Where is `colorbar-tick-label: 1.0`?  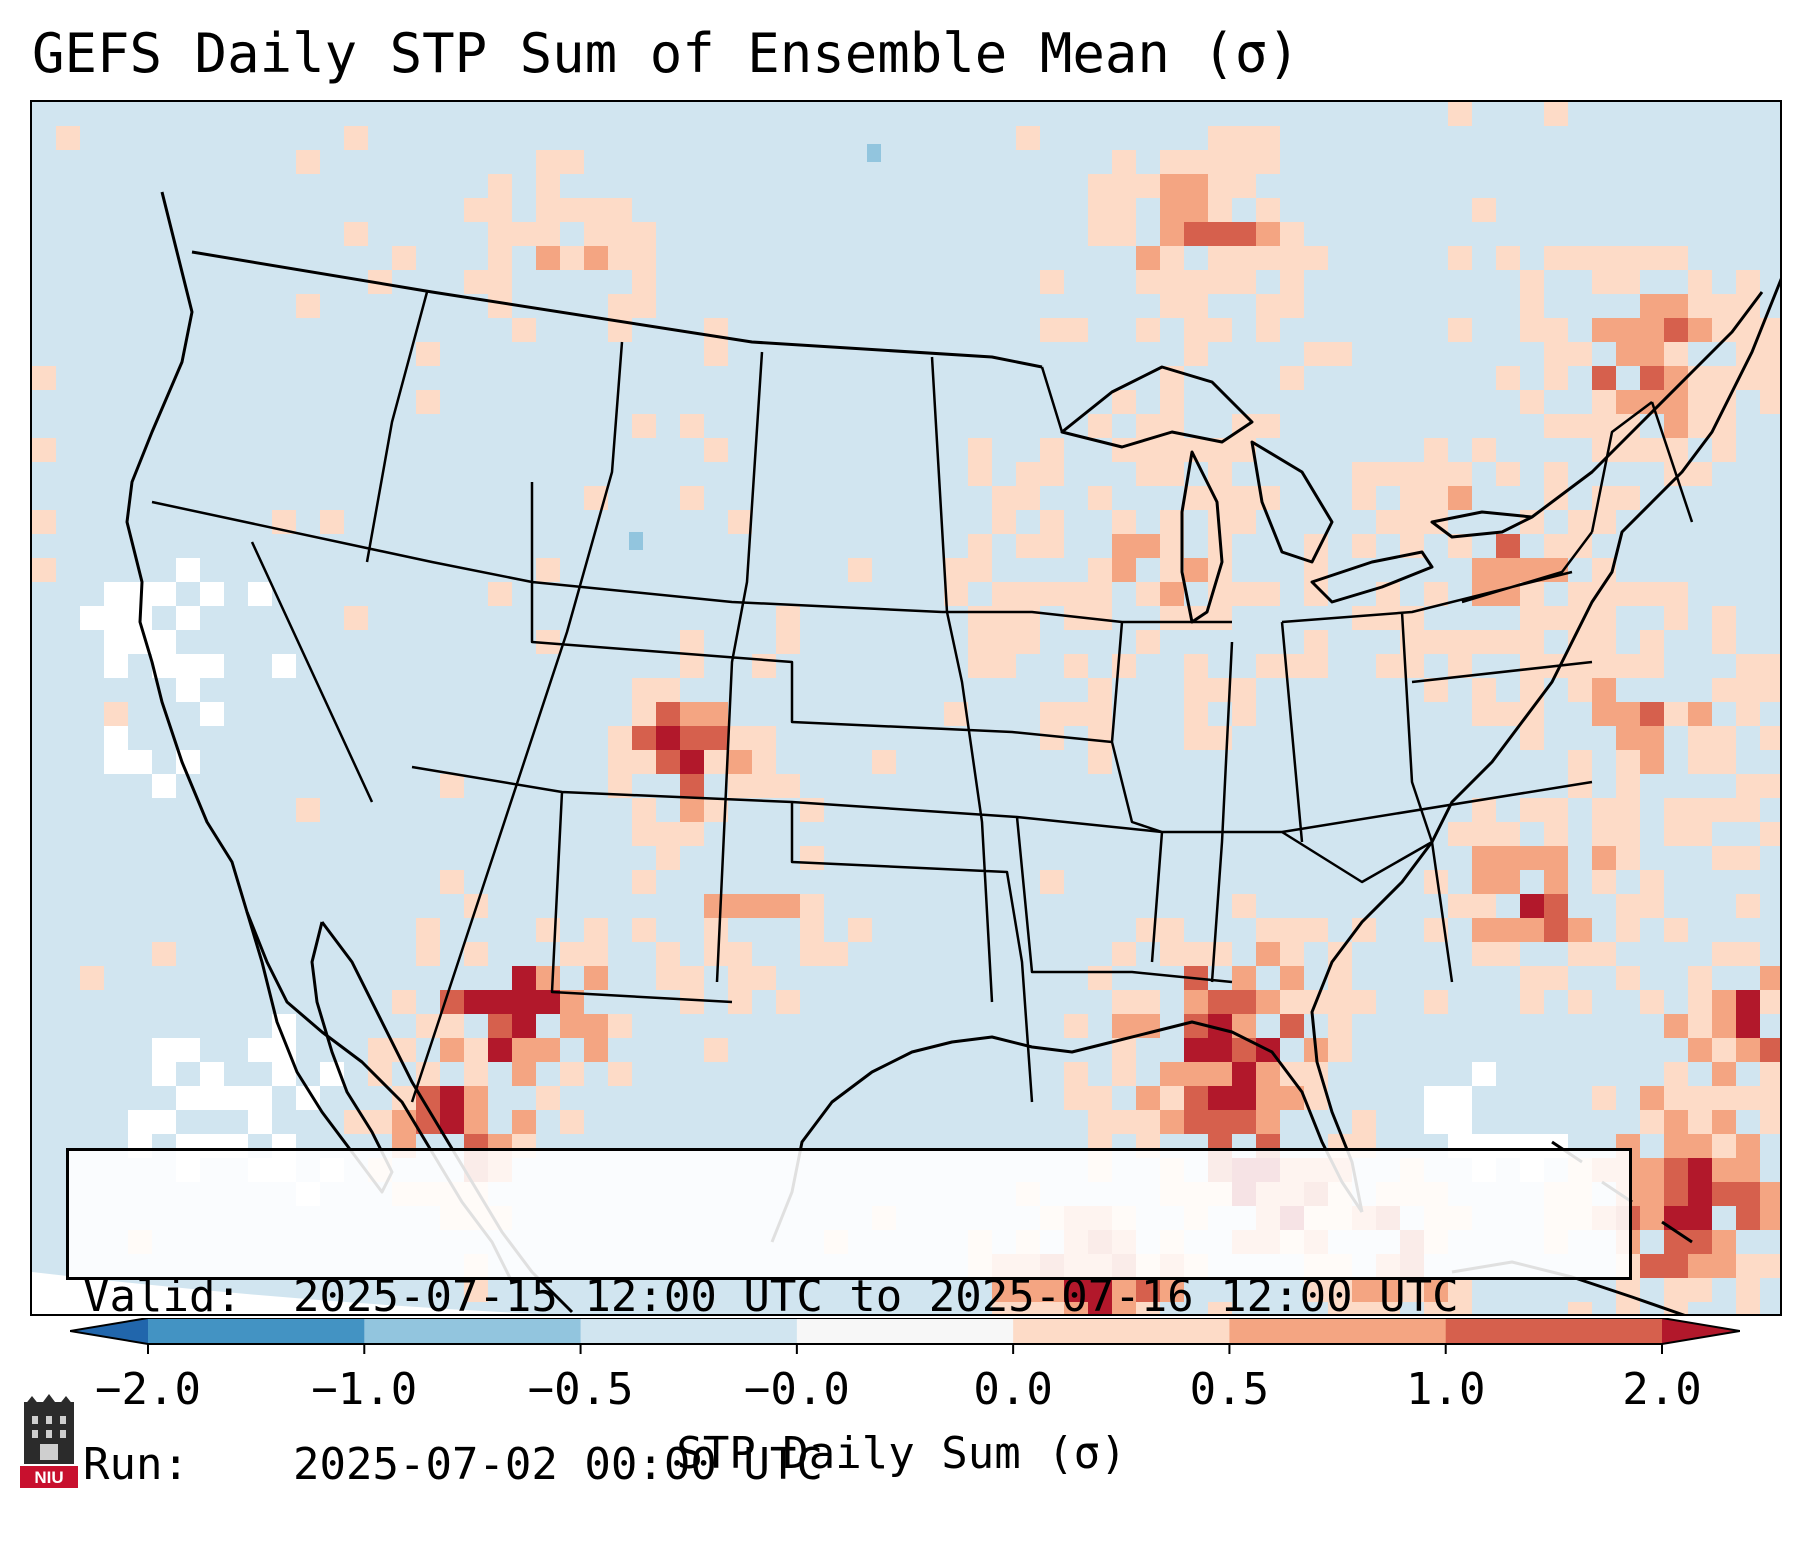
colorbar-tick-label: 1.0 is located at coordinates (1445, 1389).